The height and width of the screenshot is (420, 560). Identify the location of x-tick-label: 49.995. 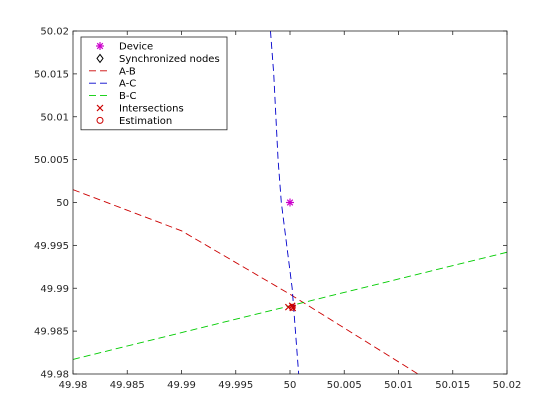
(235, 385).